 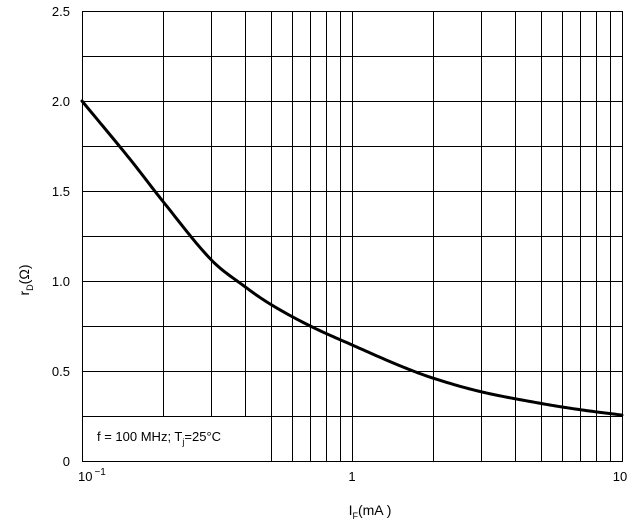 I want to click on x-axis-label-main: I, so click(x=351, y=510).